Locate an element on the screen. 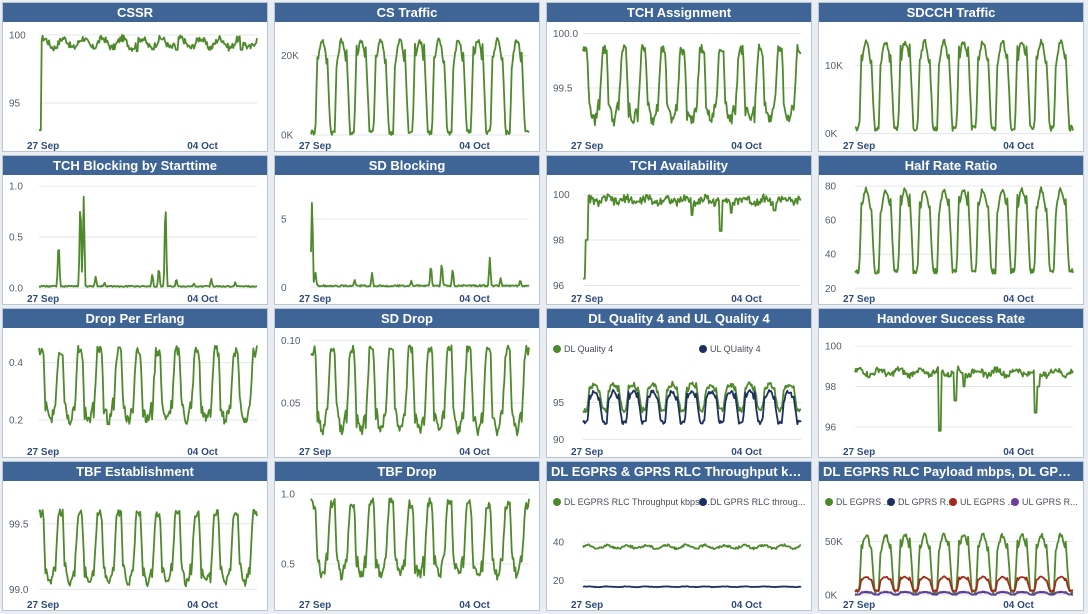 The height and width of the screenshot is (614, 1088). chart-panel-sdcch-traffic: SDCCH Traffic 10K 0K 27 Sep 04 Oct is located at coordinates (951, 77).